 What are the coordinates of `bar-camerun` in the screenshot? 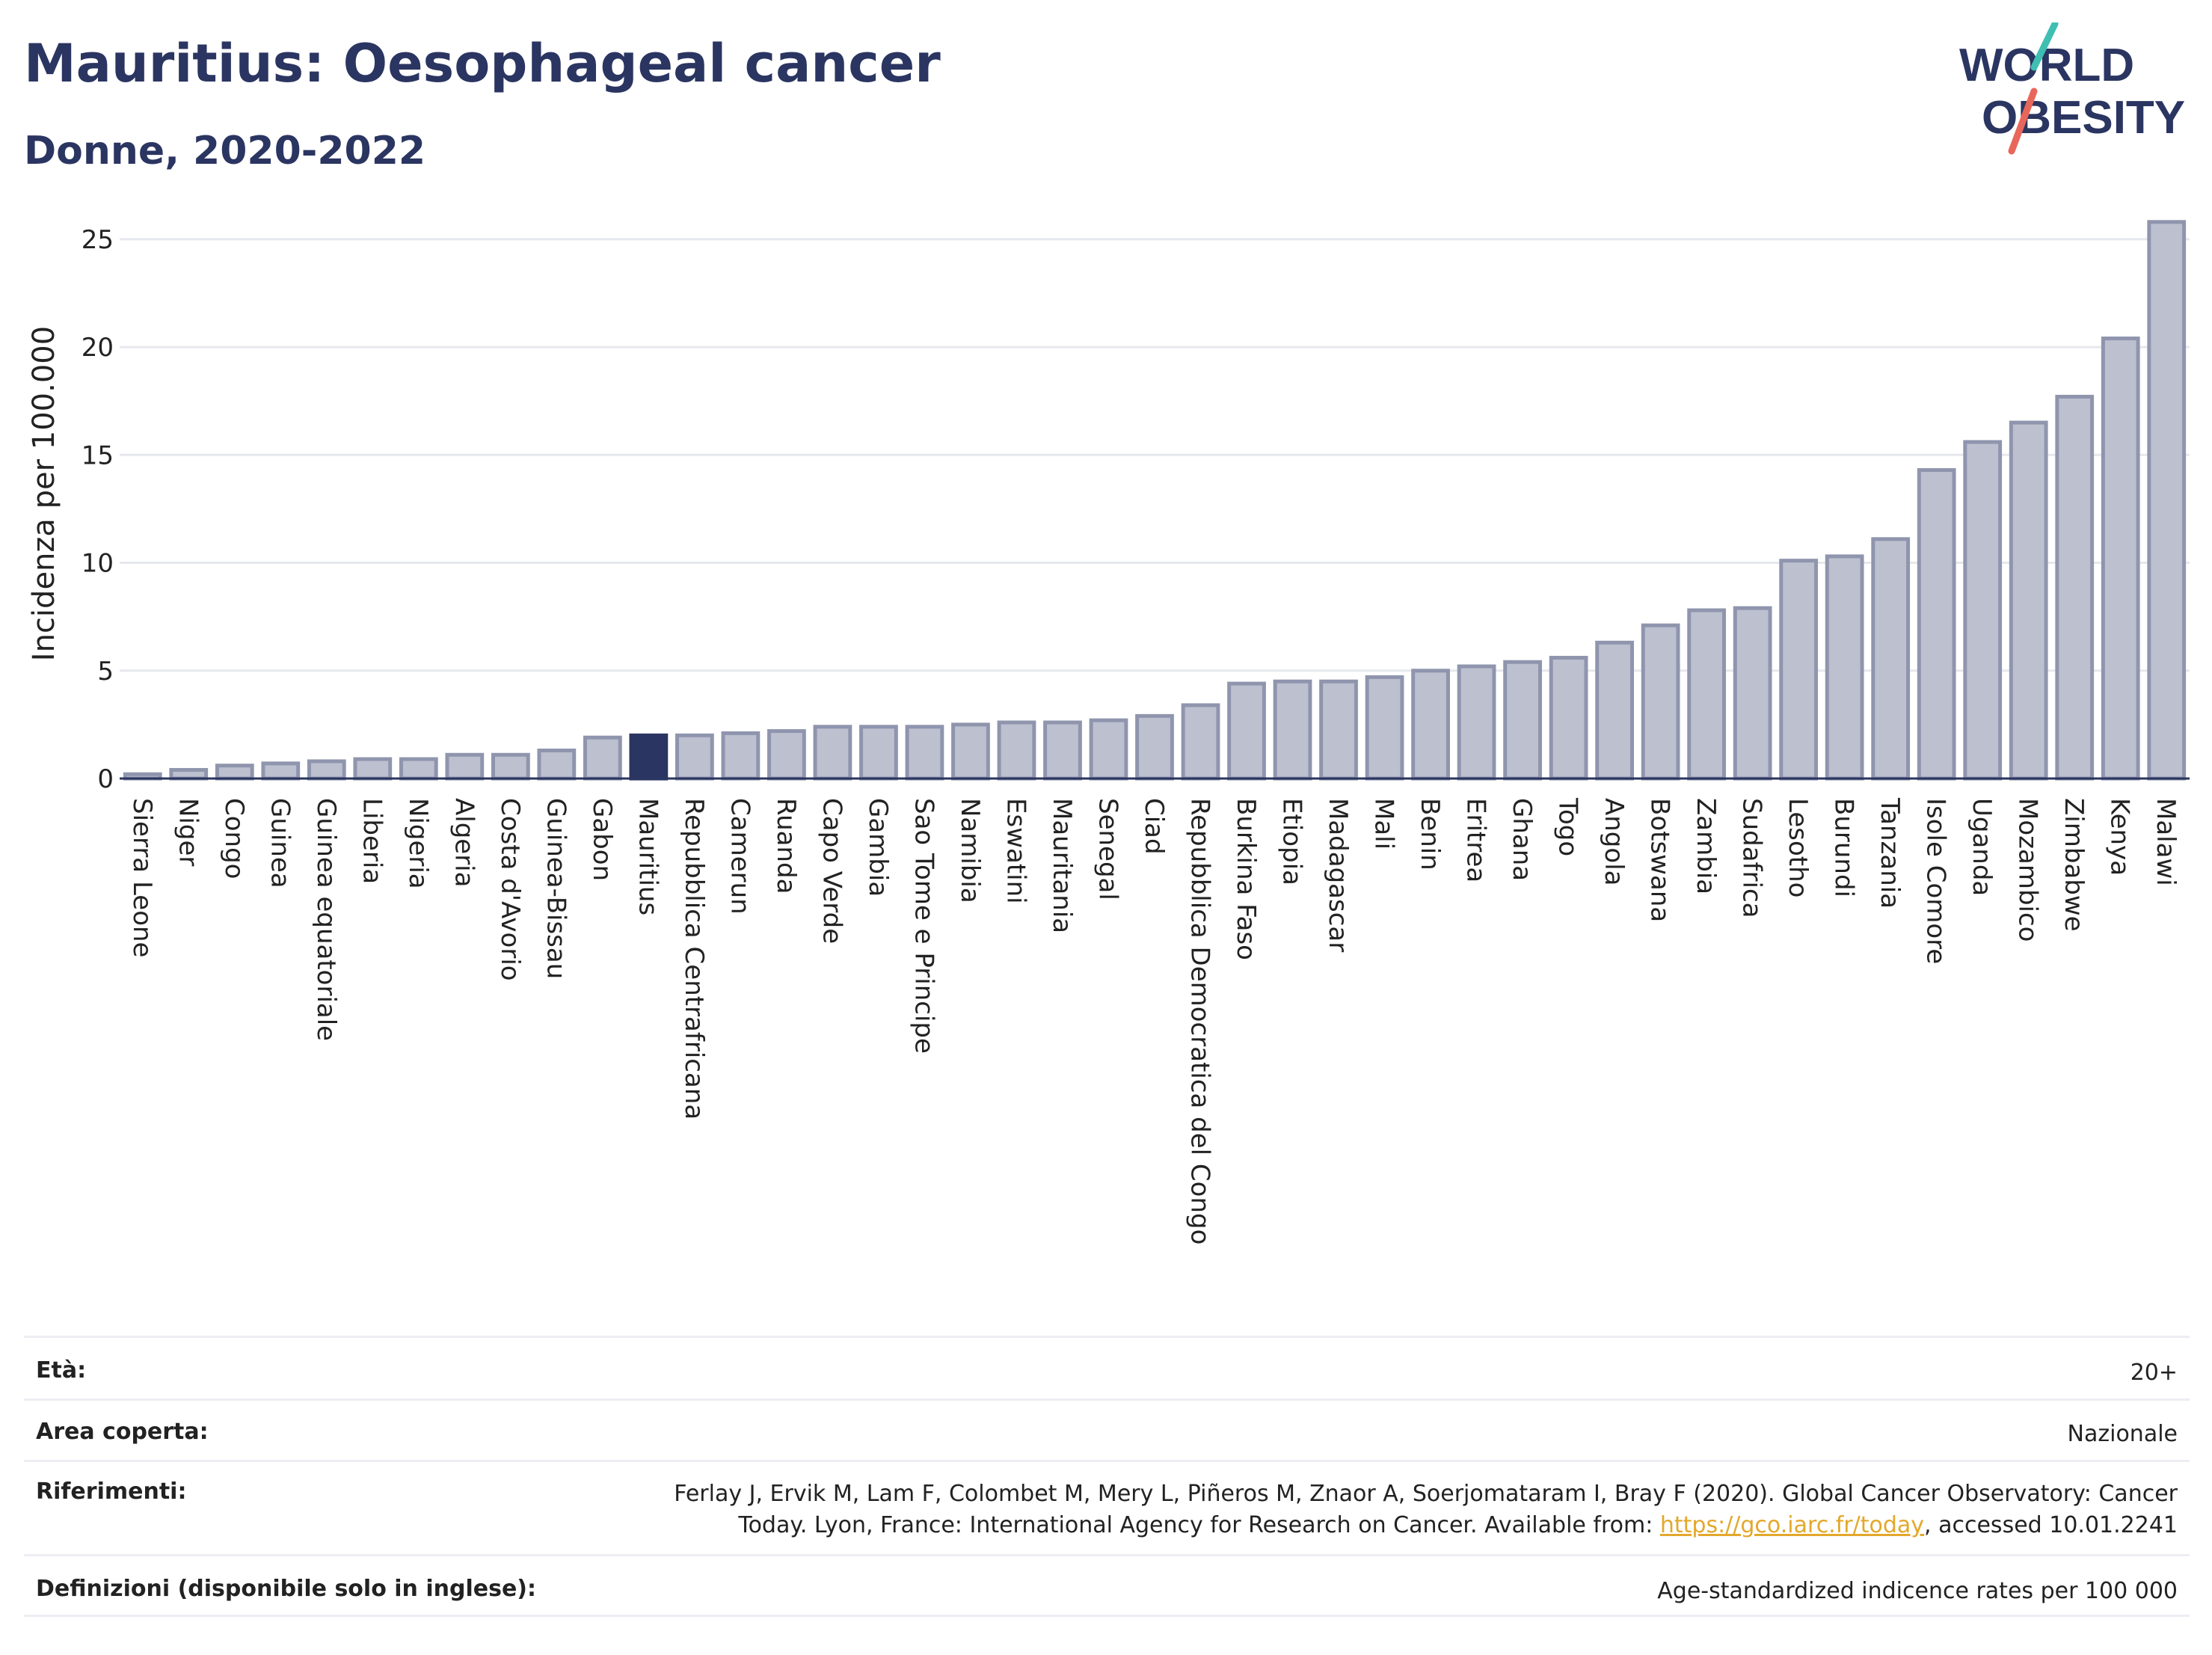 It's located at (741, 756).